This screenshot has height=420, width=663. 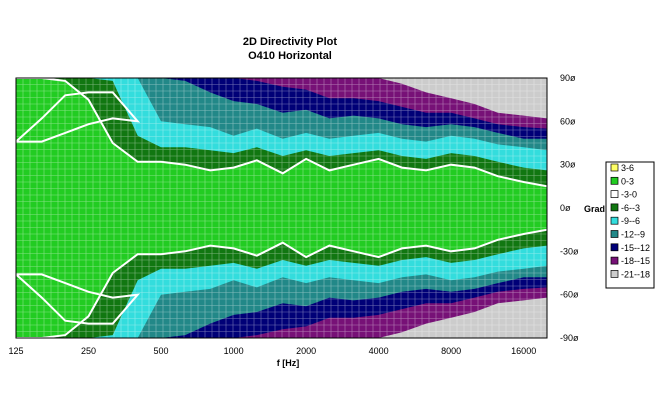 What do you see at coordinates (272, 351) in the screenshot?
I see `x-axis-ticks: 125 250 500 1000 2000 4000 8000 16000` at bounding box center [272, 351].